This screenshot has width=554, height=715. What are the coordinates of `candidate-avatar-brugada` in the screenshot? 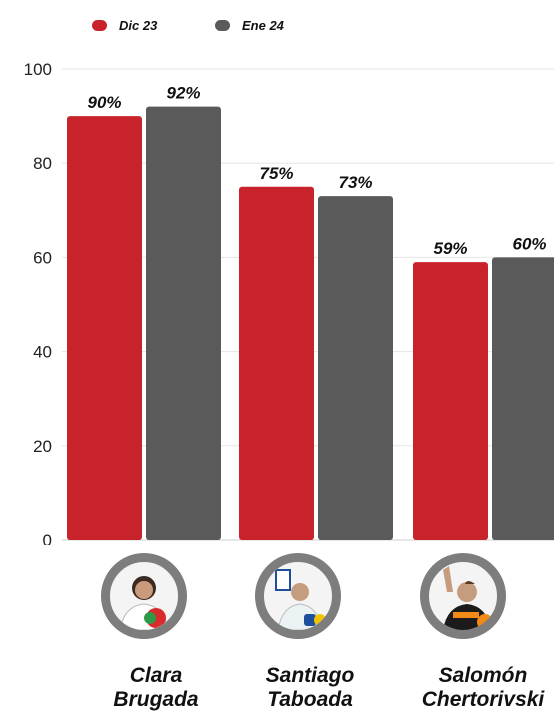 It's located at (144, 596).